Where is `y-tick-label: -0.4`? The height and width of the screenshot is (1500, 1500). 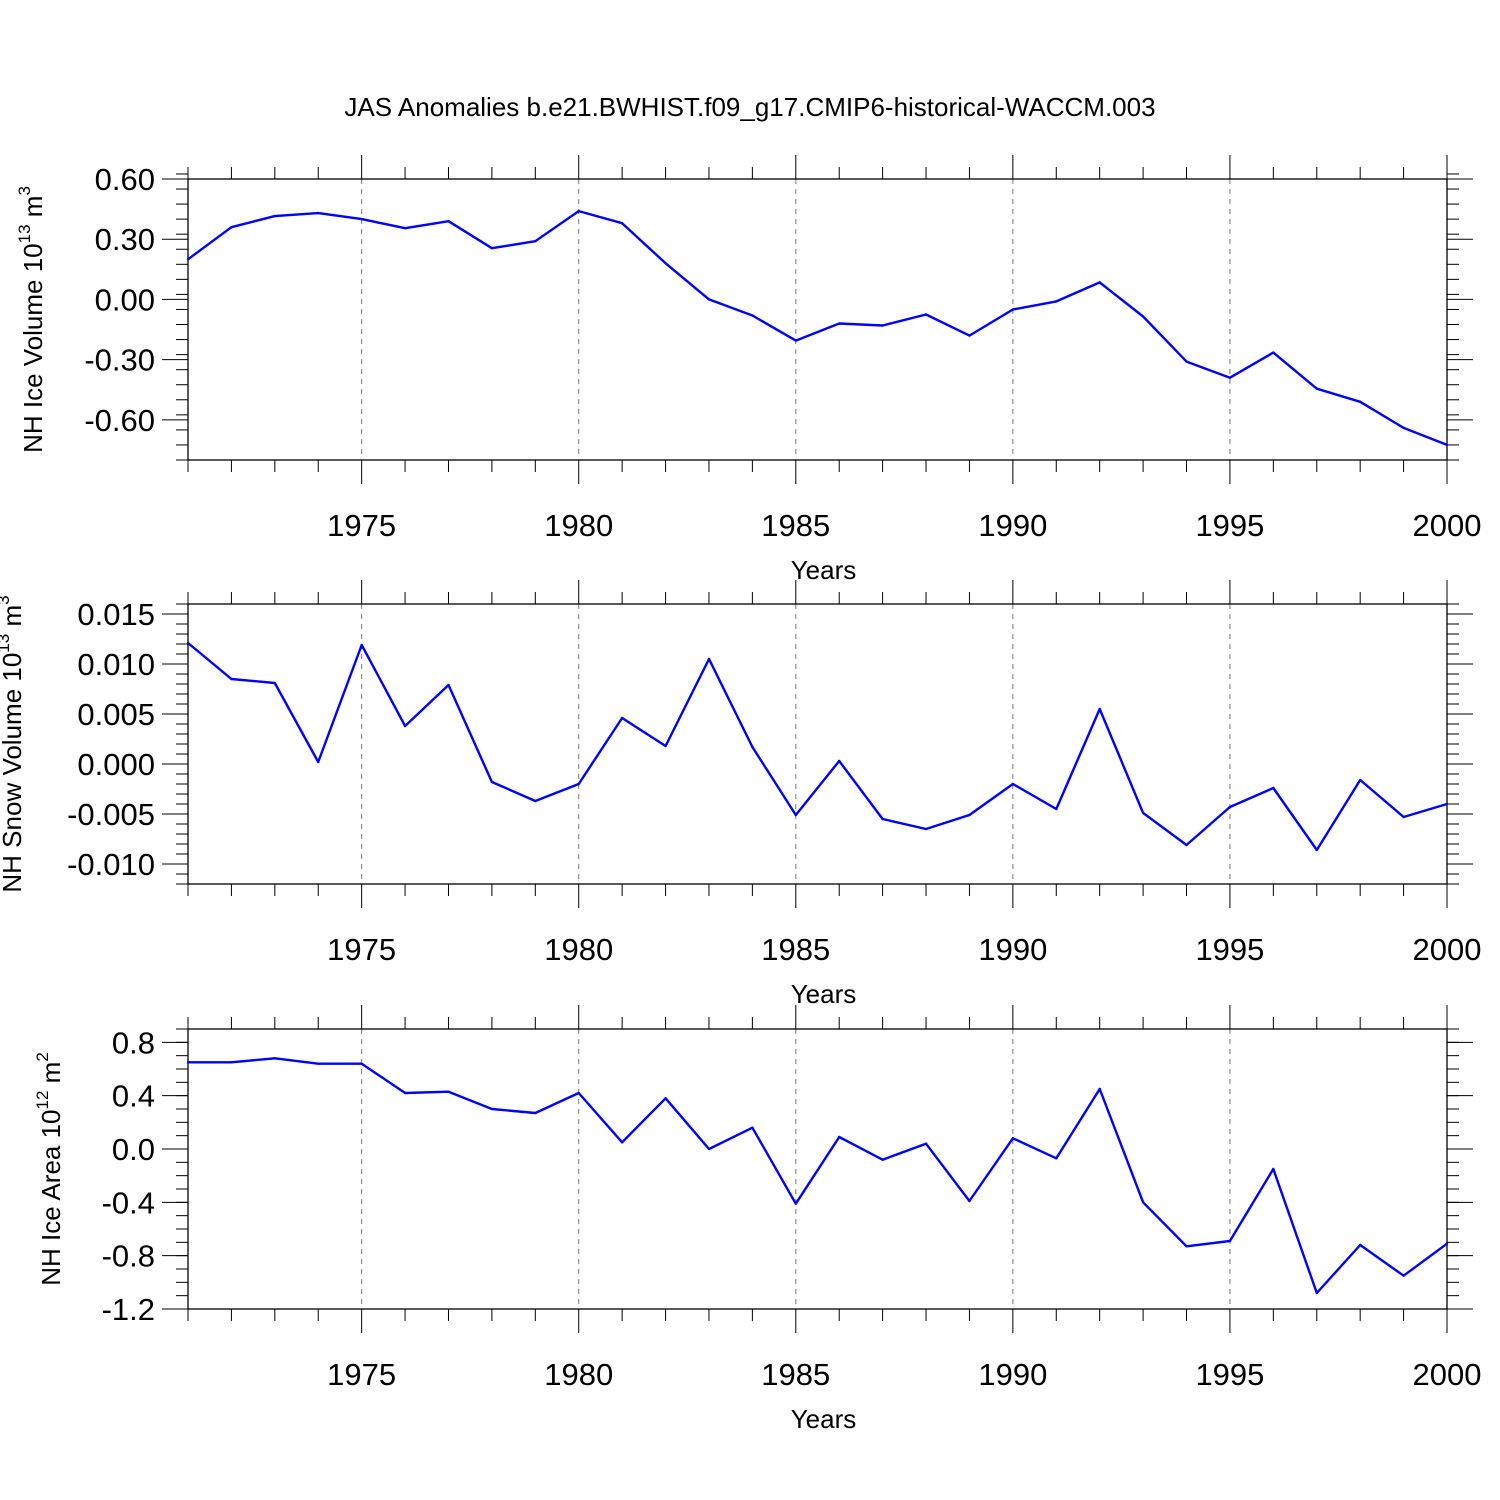 y-tick-label: -0.4 is located at coordinates (128, 1202).